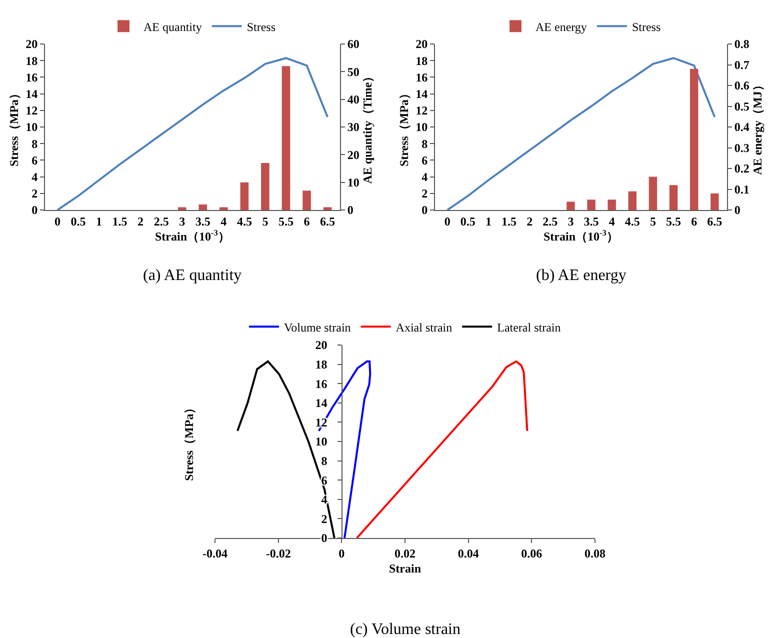 This screenshot has width=777, height=638. Describe the element at coordinates (215, 553) in the screenshot. I see `x-tick-label: -0.04` at that location.